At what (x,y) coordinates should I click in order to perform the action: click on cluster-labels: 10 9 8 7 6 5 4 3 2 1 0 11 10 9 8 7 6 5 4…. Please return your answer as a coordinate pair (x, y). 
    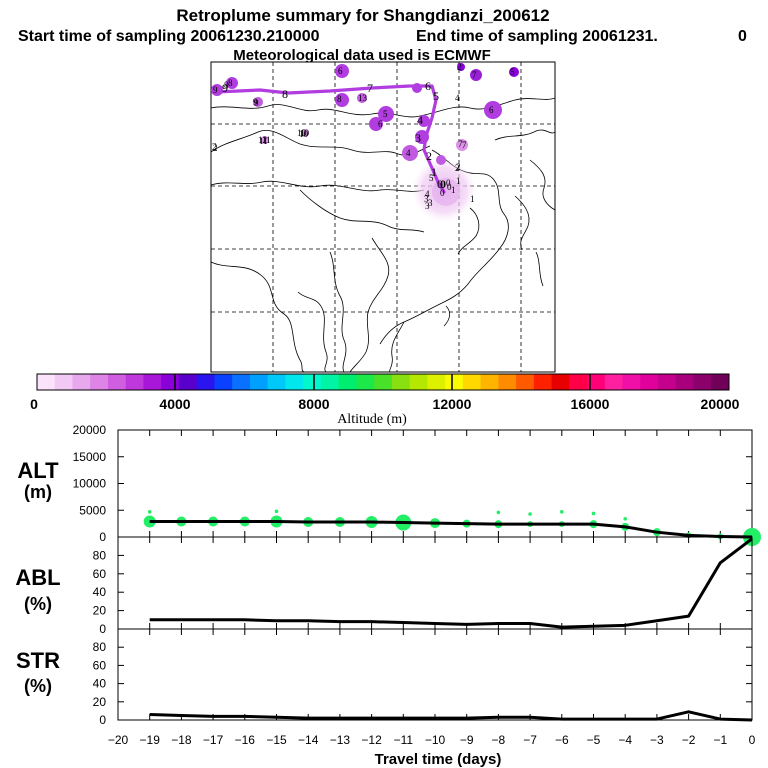
    Looking at the image, I should click on (364, 136).